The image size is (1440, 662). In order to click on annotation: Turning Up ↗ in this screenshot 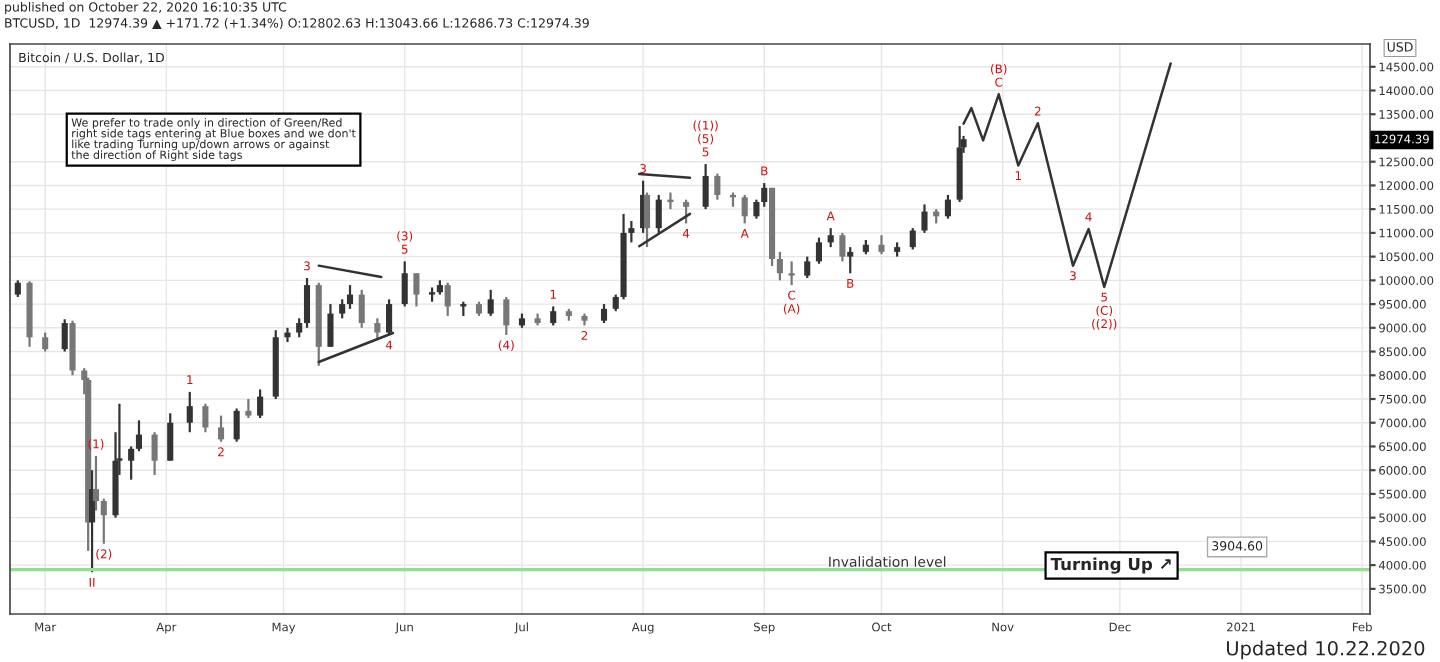, I will do `click(1110, 565)`.